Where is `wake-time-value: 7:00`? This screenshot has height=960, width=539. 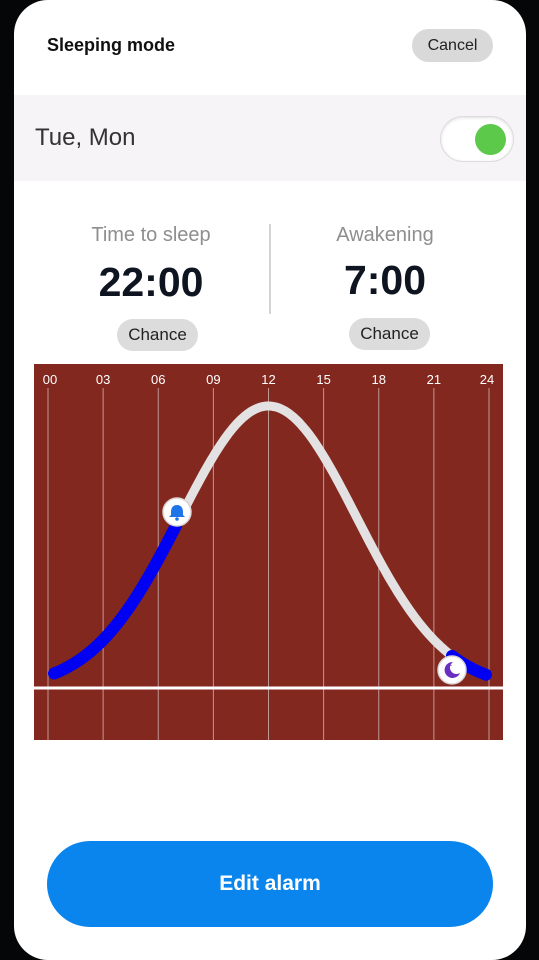 wake-time-value: 7:00 is located at coordinates (385, 280).